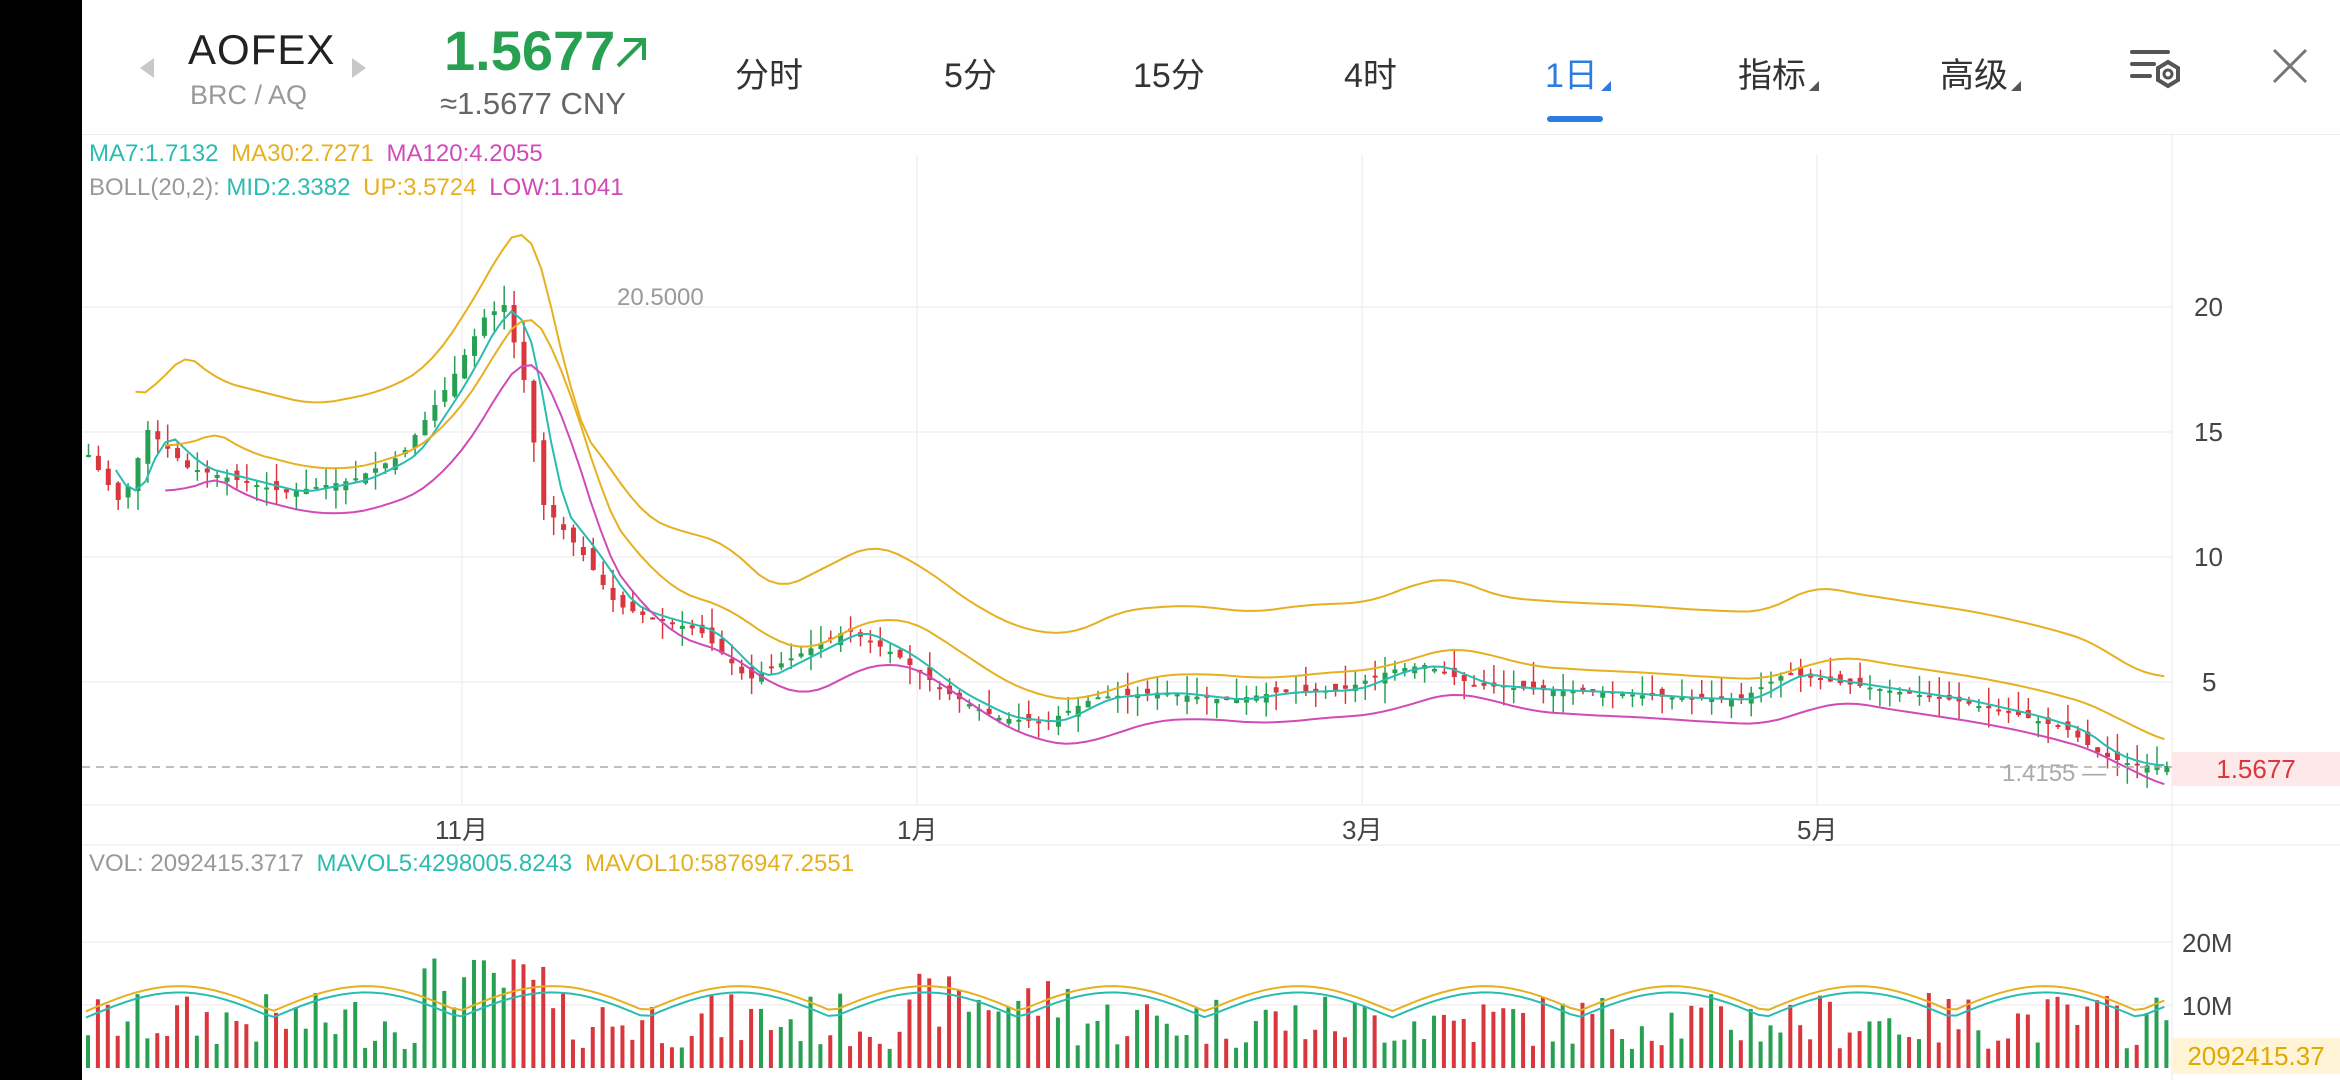  I want to click on time-tick-nov: 11月, so click(461, 830).